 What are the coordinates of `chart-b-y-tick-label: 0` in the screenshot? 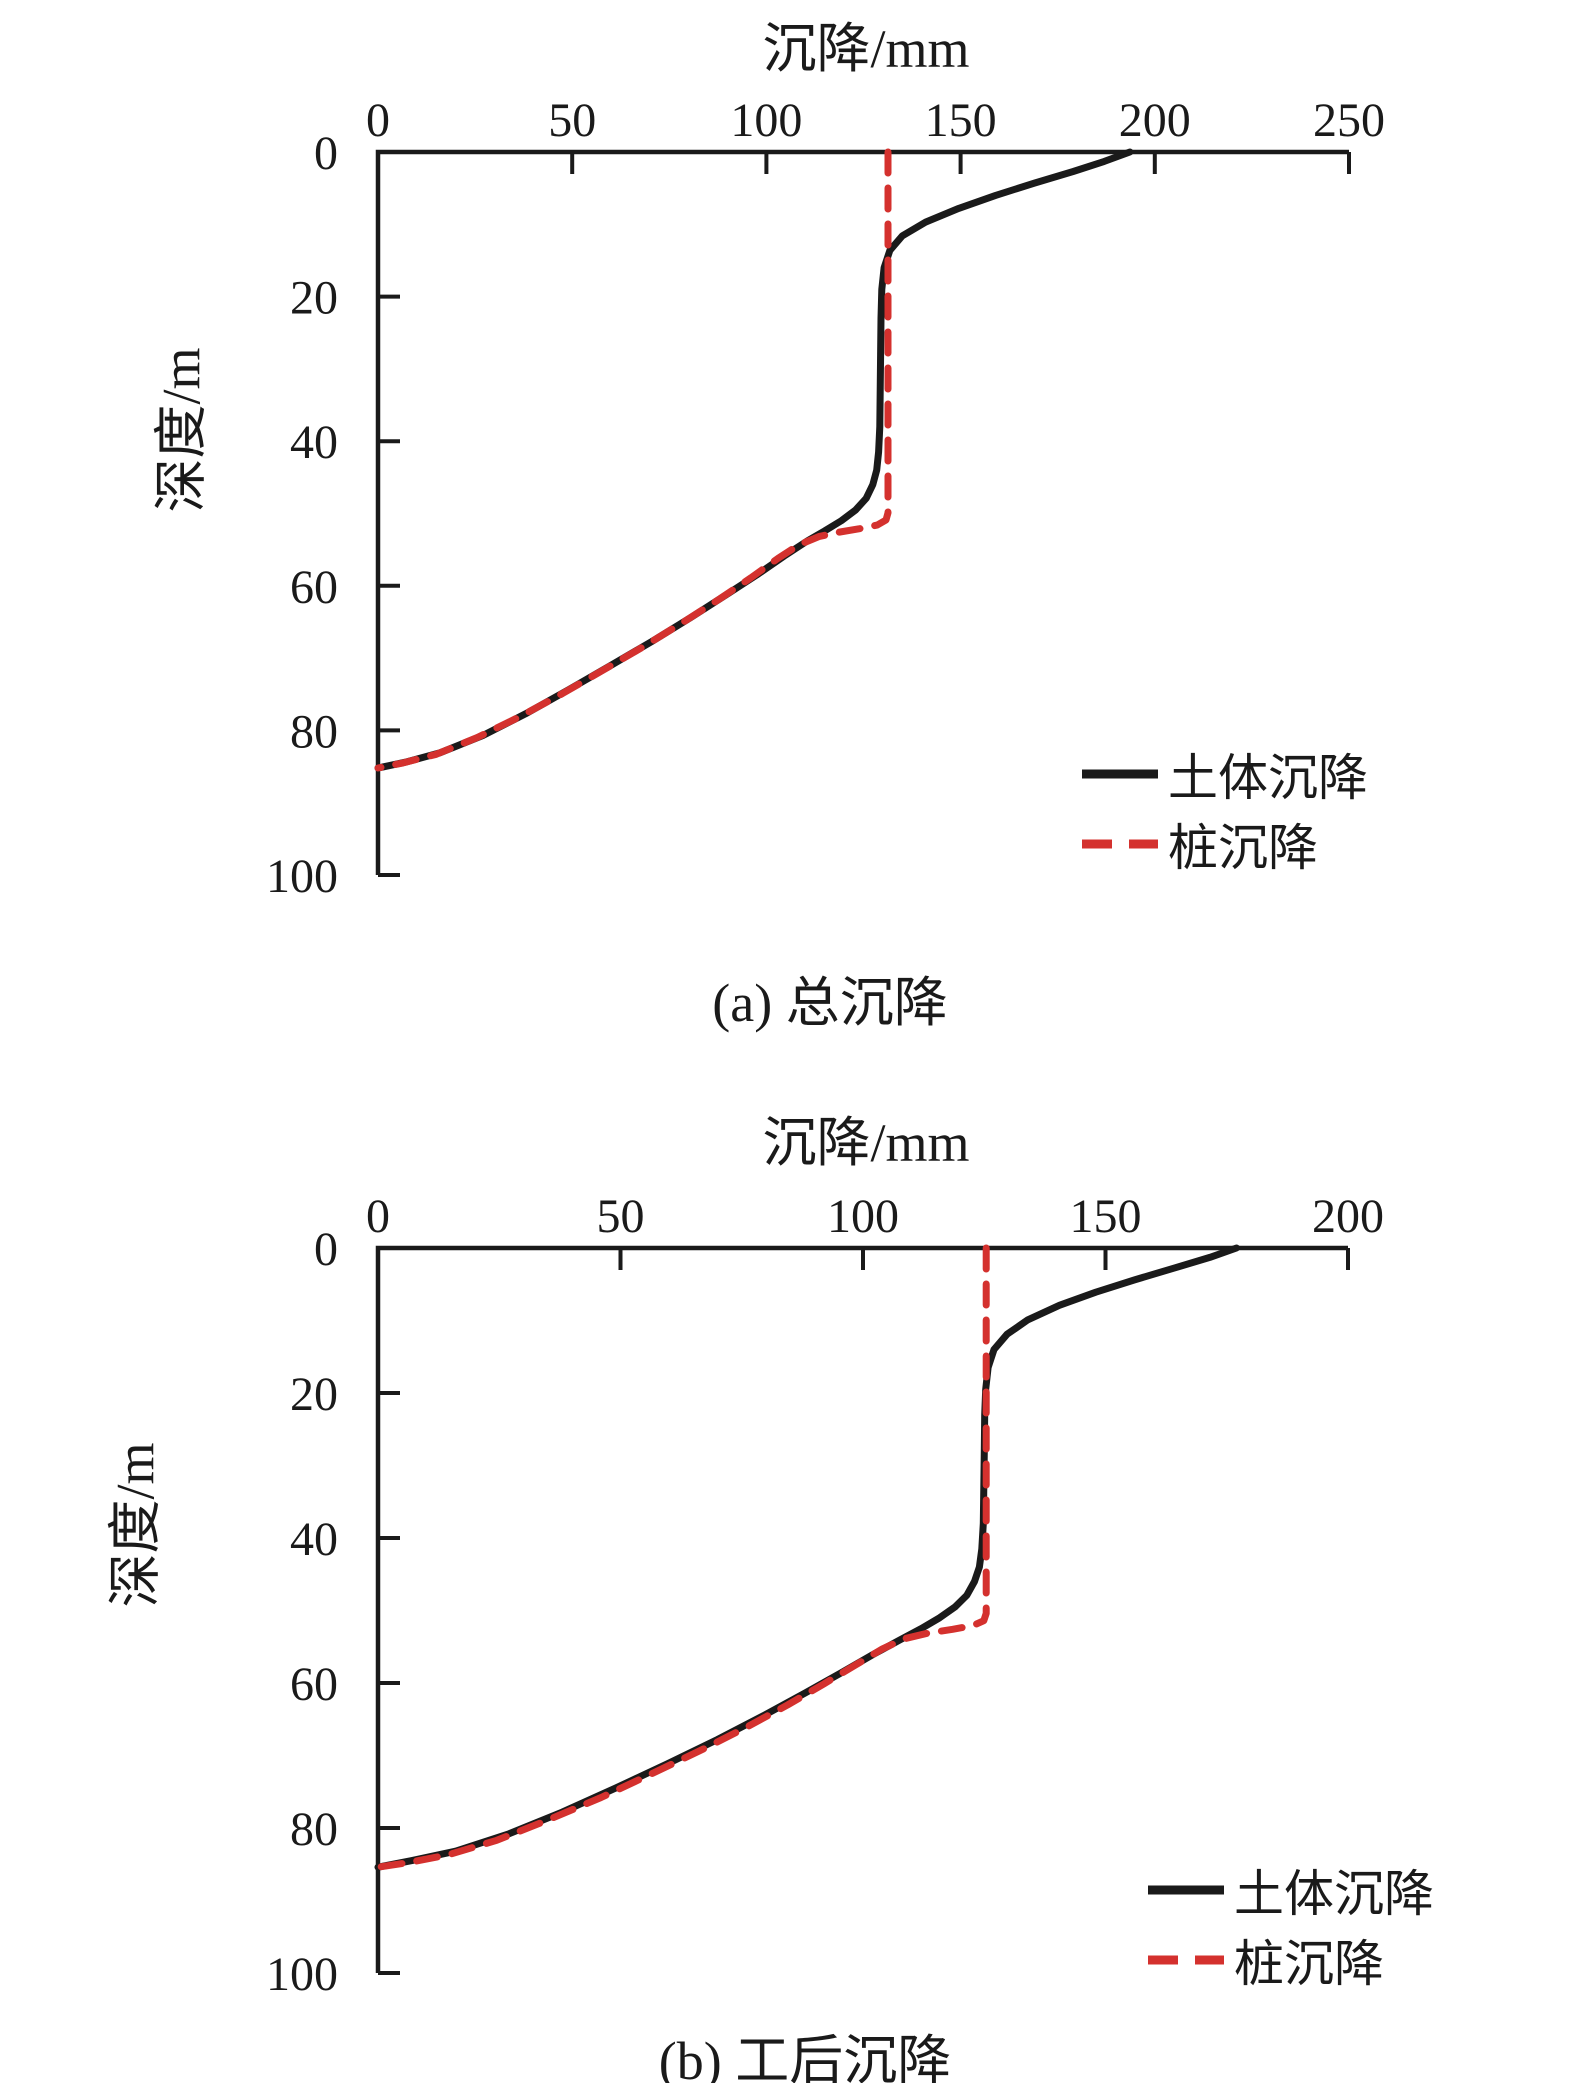 It's located at (326, 1249).